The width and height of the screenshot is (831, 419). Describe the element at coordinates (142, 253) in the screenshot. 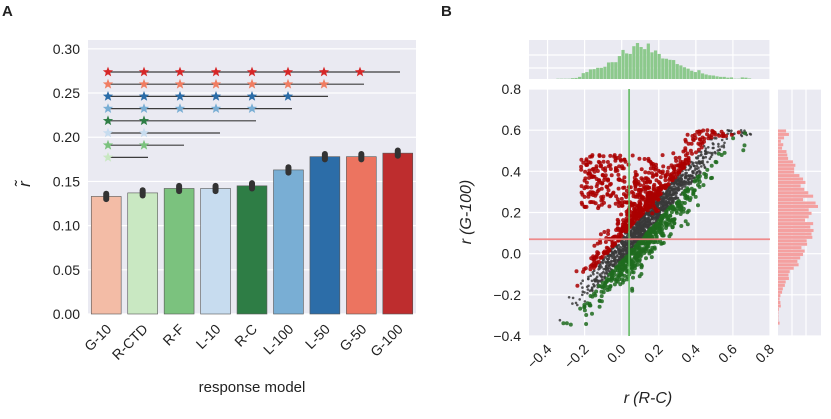

I see `panel-a-bar` at that location.